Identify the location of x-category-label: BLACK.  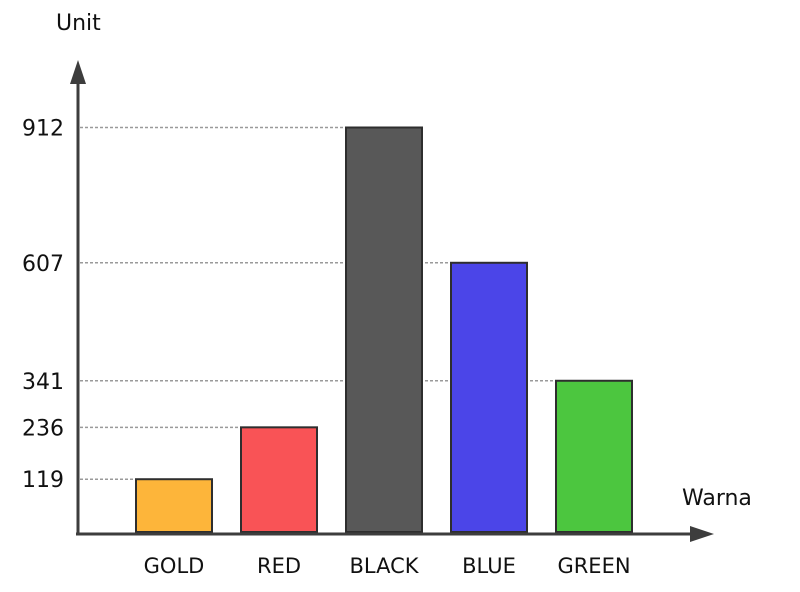
(384, 566).